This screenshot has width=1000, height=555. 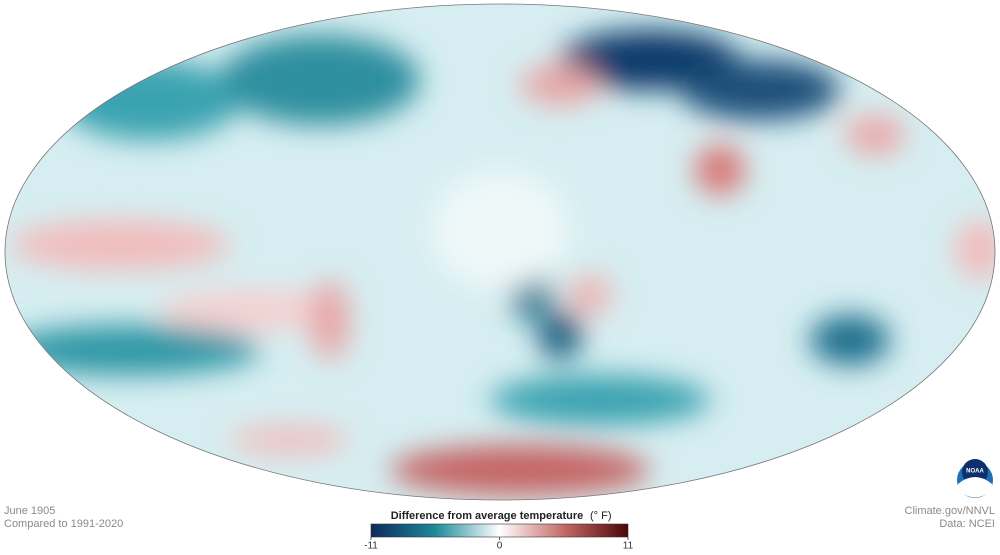 I want to click on legend-title: Difference from average temperature, so click(x=487, y=516).